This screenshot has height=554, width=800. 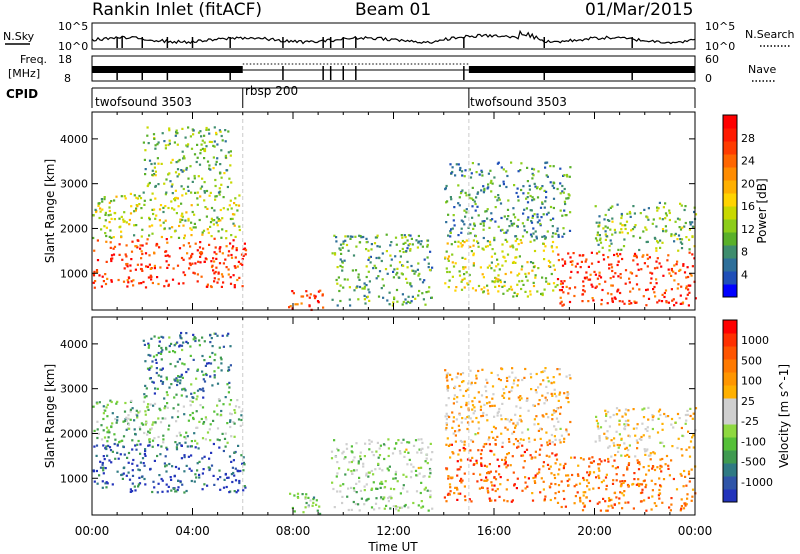 What do you see at coordinates (394, 531) in the screenshot?
I see `x-tick-labels: 00:00 04:00 08:00 12:00 16:00 20:00 00:00` at bounding box center [394, 531].